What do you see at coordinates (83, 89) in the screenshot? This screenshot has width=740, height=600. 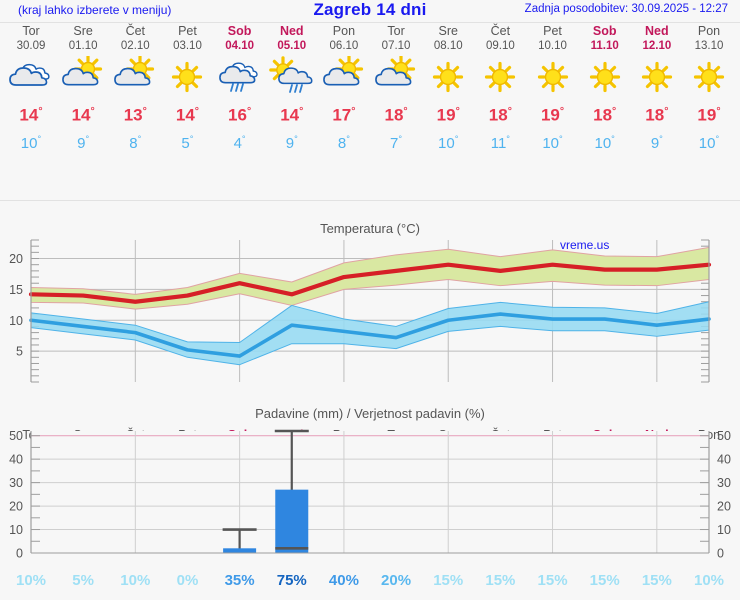 I see `forecast-day-column: Sre 01.10 14° 9°` at bounding box center [83, 89].